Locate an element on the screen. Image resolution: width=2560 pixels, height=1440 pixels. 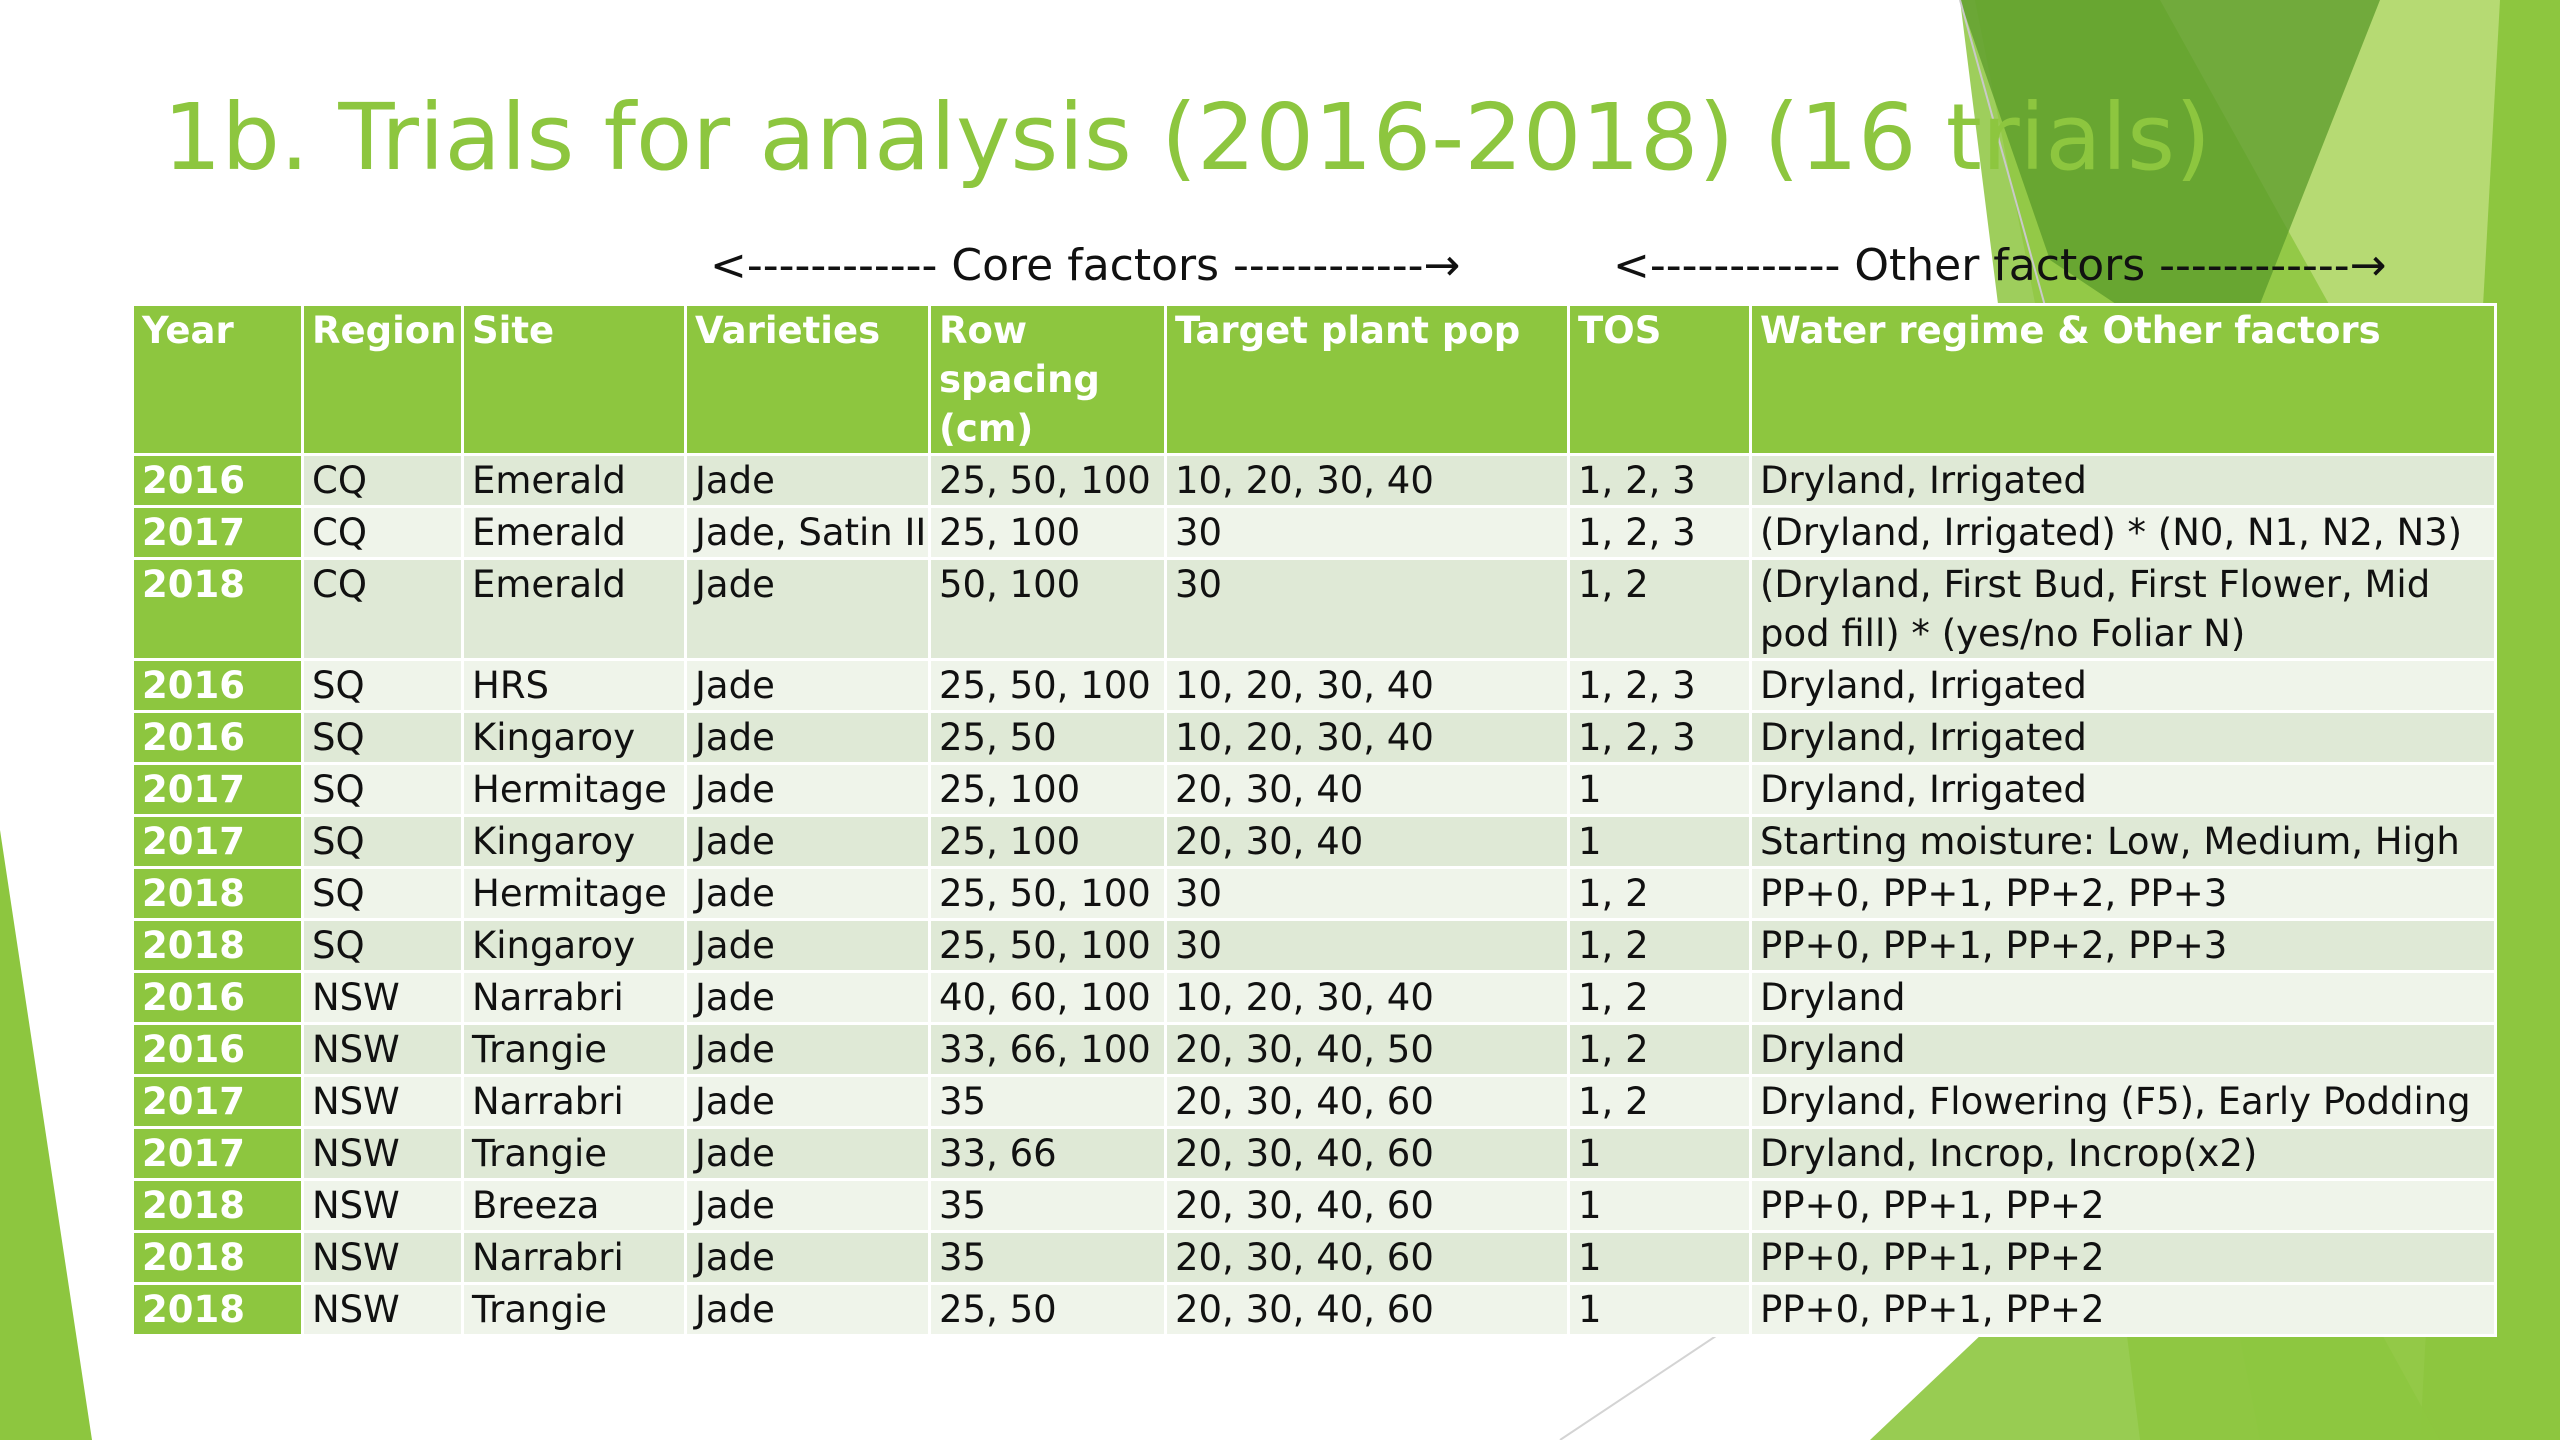
cell-site: Breeza is located at coordinates (574, 1205).